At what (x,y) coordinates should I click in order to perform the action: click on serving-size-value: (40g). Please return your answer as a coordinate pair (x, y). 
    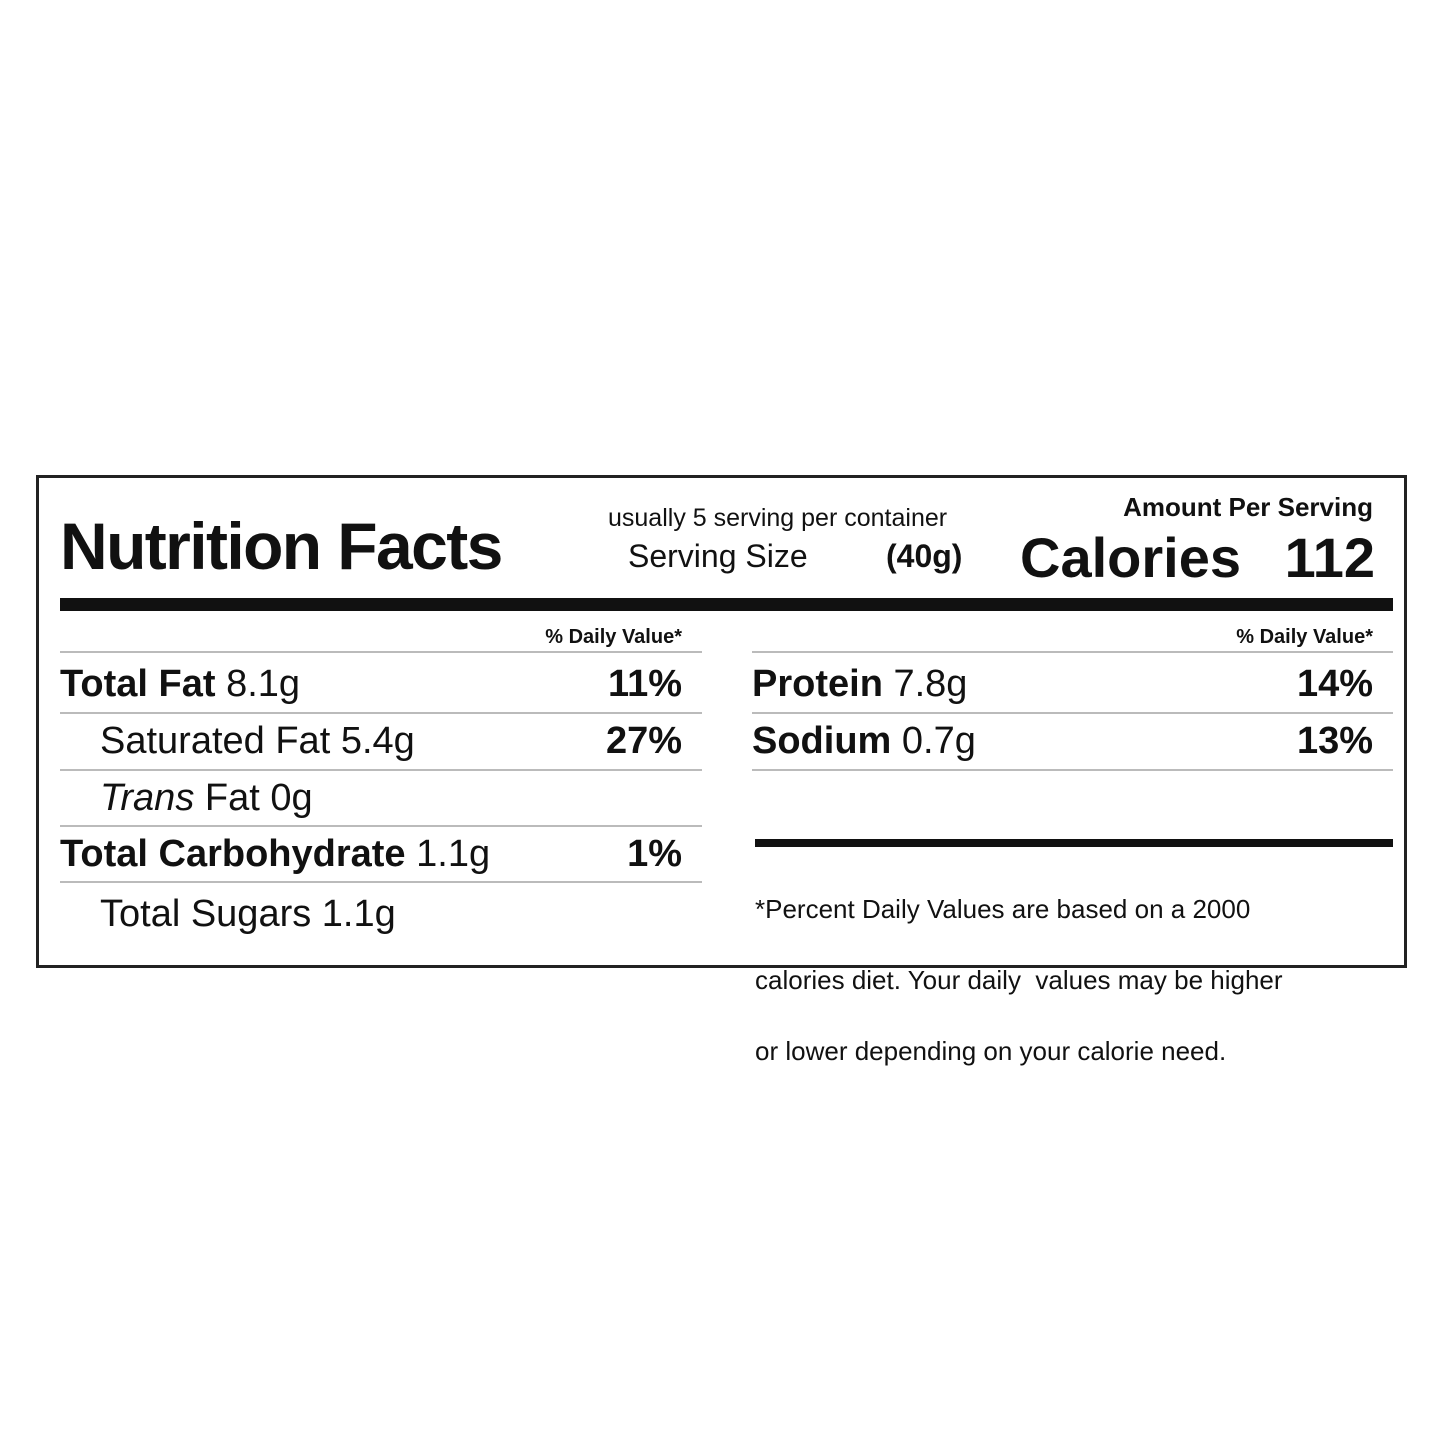
    Looking at the image, I should click on (924, 556).